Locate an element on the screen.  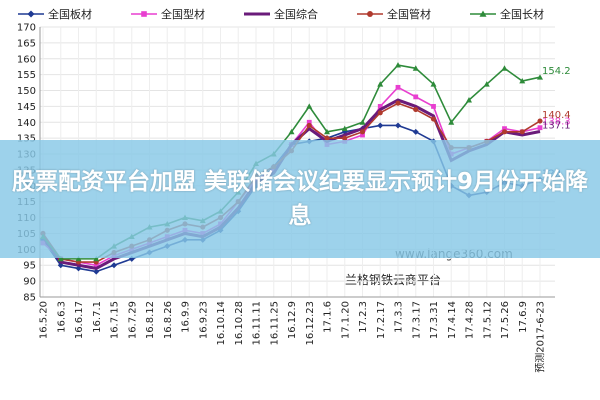
x-tick-label: 16.6.3 is located at coordinates (61, 317).